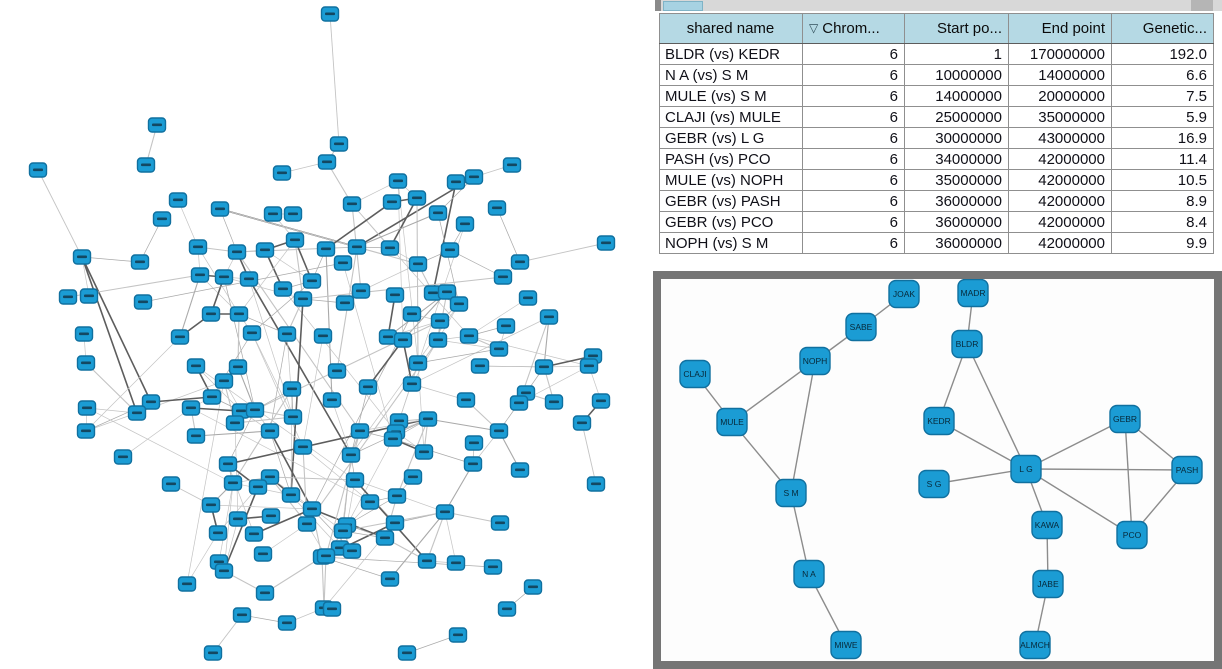 The image size is (1222, 669). I want to click on table-row: GEBR (vs) L G 6 30000000 43000000 16.9, so click(936, 138).